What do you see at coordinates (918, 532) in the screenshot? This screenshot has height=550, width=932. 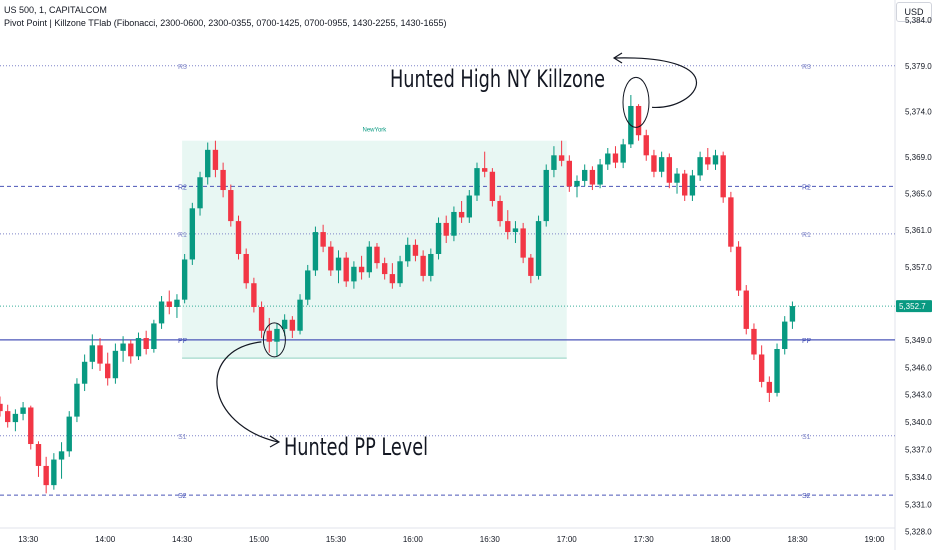 I see `price-tick-label: 5,328.0` at bounding box center [918, 532].